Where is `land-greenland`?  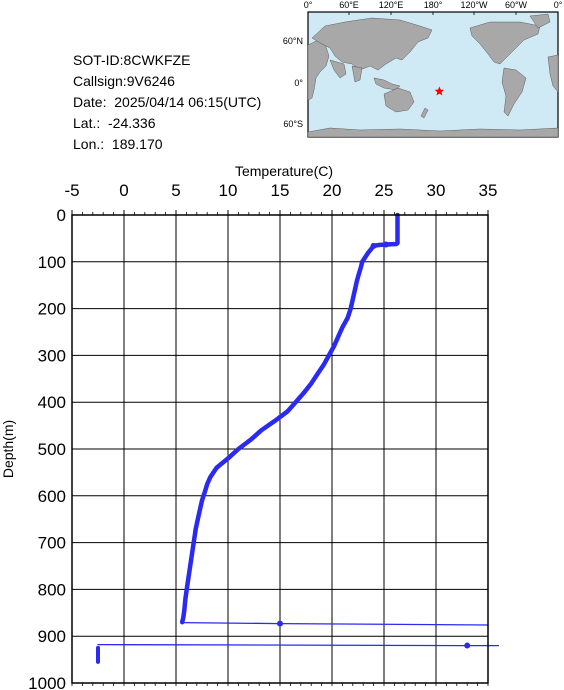
land-greenland is located at coordinates (540, 21).